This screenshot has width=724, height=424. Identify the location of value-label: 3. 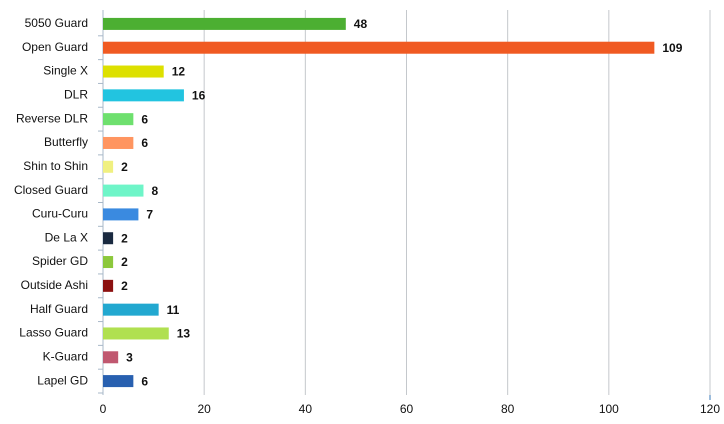
(129, 357).